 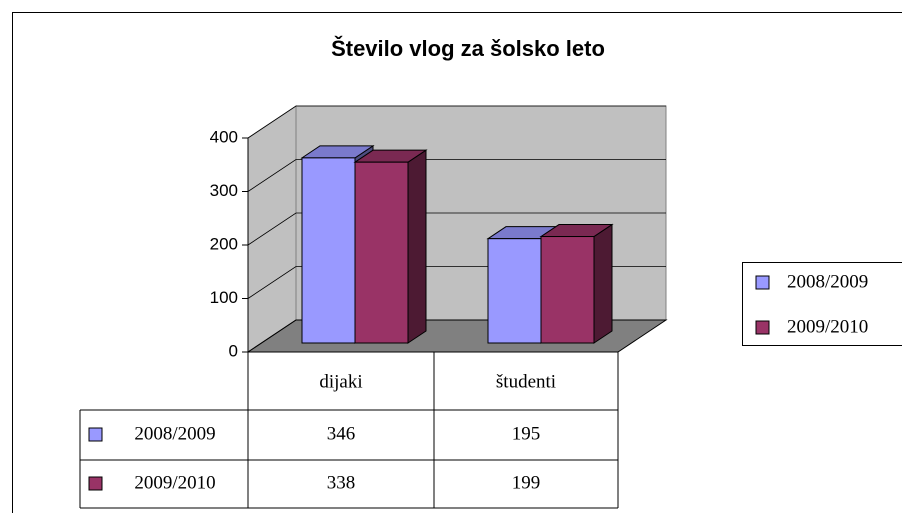 I want to click on x-tick-label: študenti, so click(x=526, y=381).